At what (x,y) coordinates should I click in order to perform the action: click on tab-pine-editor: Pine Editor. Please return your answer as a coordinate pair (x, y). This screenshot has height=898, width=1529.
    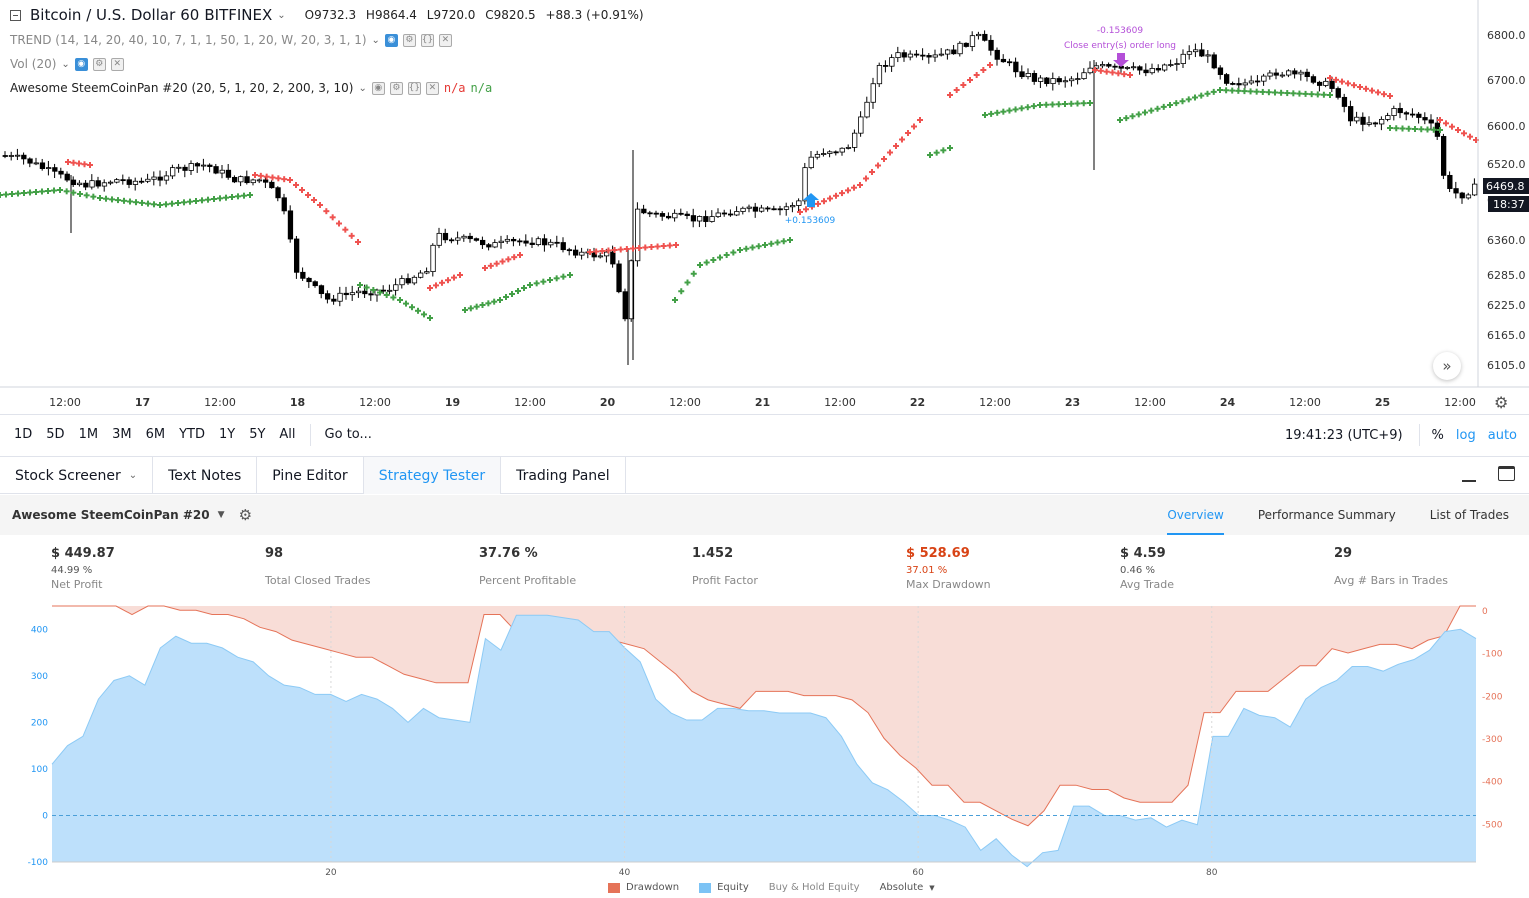
    Looking at the image, I should click on (310, 475).